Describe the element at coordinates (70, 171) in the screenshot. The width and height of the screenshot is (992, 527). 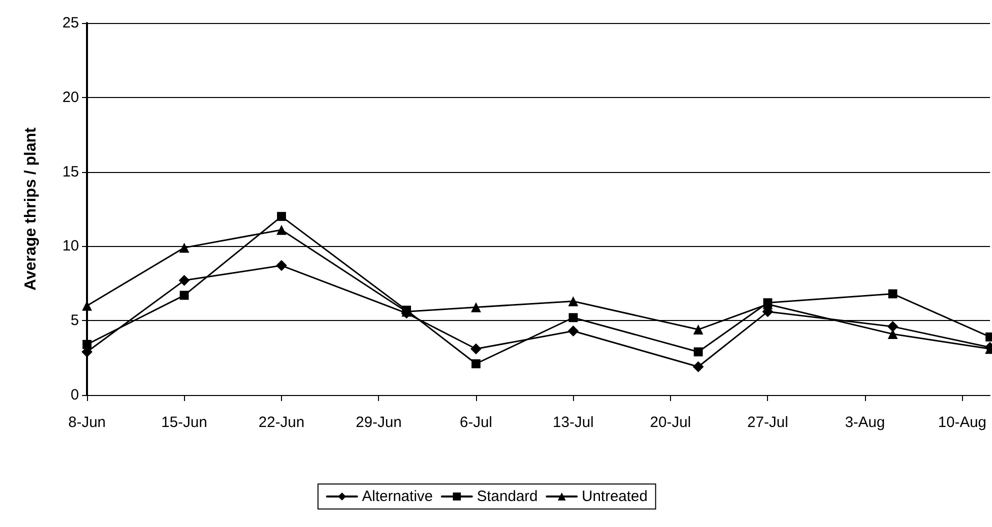
I see `y-tick-label: 15` at that location.